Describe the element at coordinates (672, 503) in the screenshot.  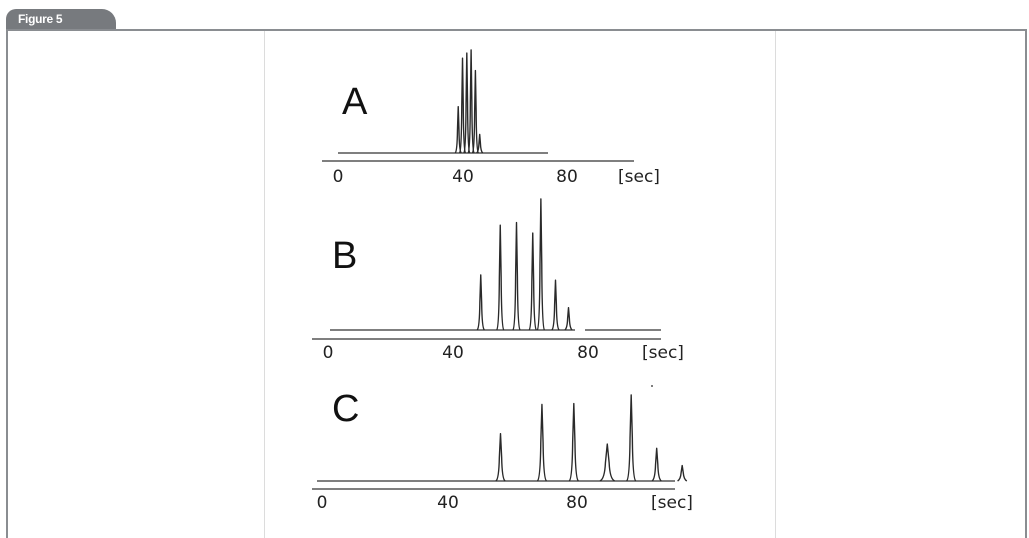
I see `unit-label-c: [sec]` at that location.